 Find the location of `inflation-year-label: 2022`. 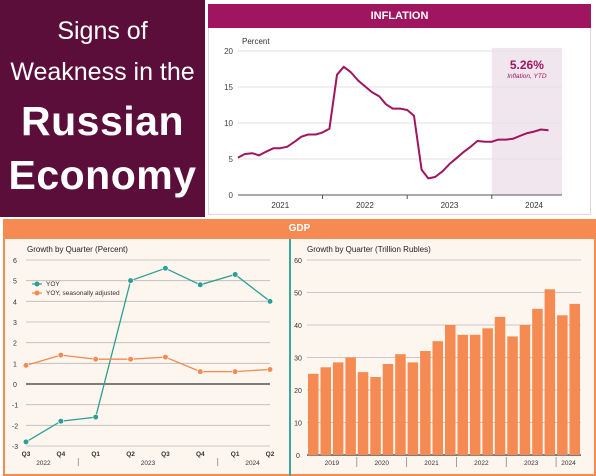

inflation-year-label: 2022 is located at coordinates (365, 205).